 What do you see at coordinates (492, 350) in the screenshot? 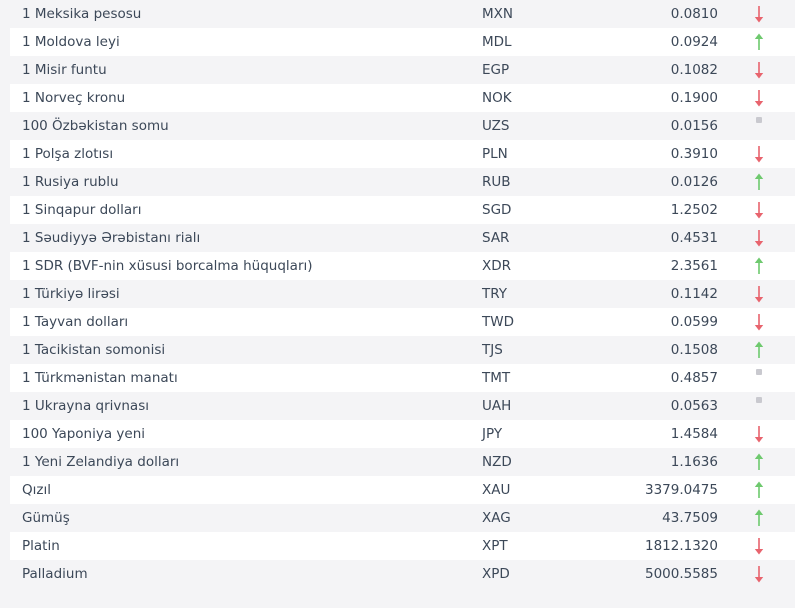
I see `currency-code-cell: TJS` at bounding box center [492, 350].